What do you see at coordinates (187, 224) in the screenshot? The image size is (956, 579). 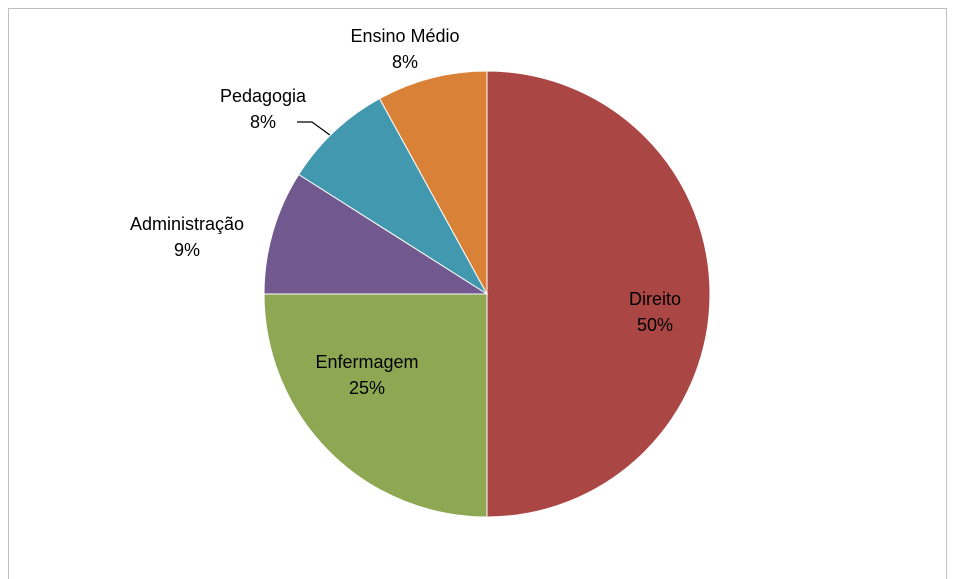 I see `slice-label: Administração` at bounding box center [187, 224].